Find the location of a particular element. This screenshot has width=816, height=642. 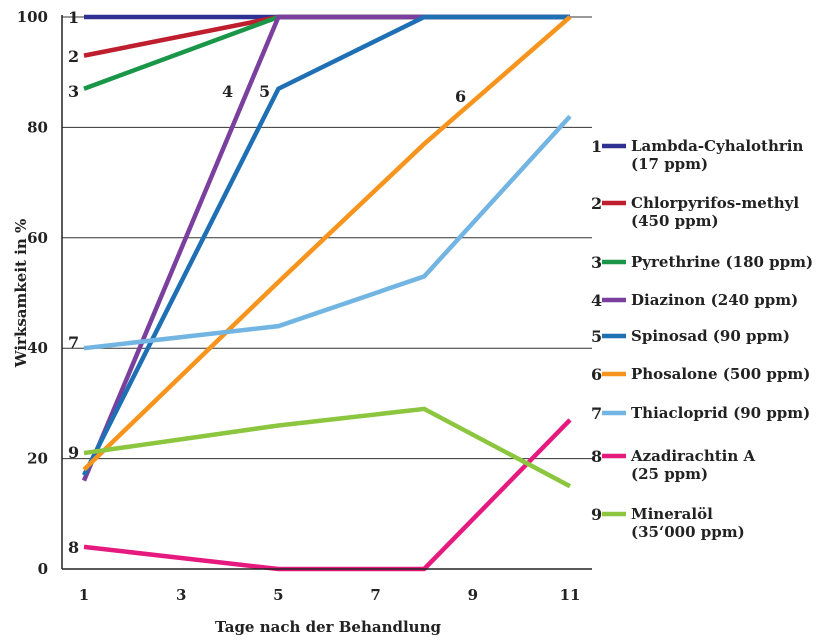

series-number-label-4: 4 is located at coordinates (227, 91).